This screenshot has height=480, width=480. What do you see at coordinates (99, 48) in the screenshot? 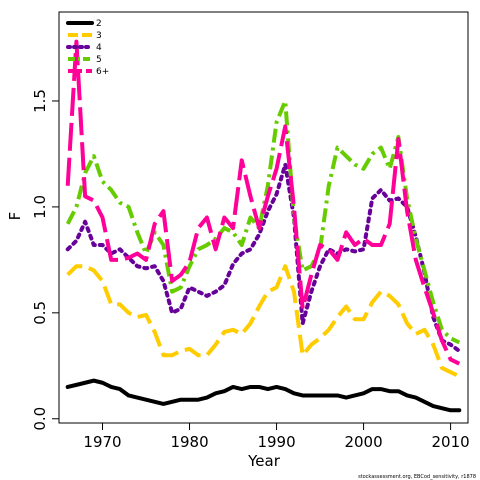
I see `legend-label: 4` at bounding box center [99, 48].